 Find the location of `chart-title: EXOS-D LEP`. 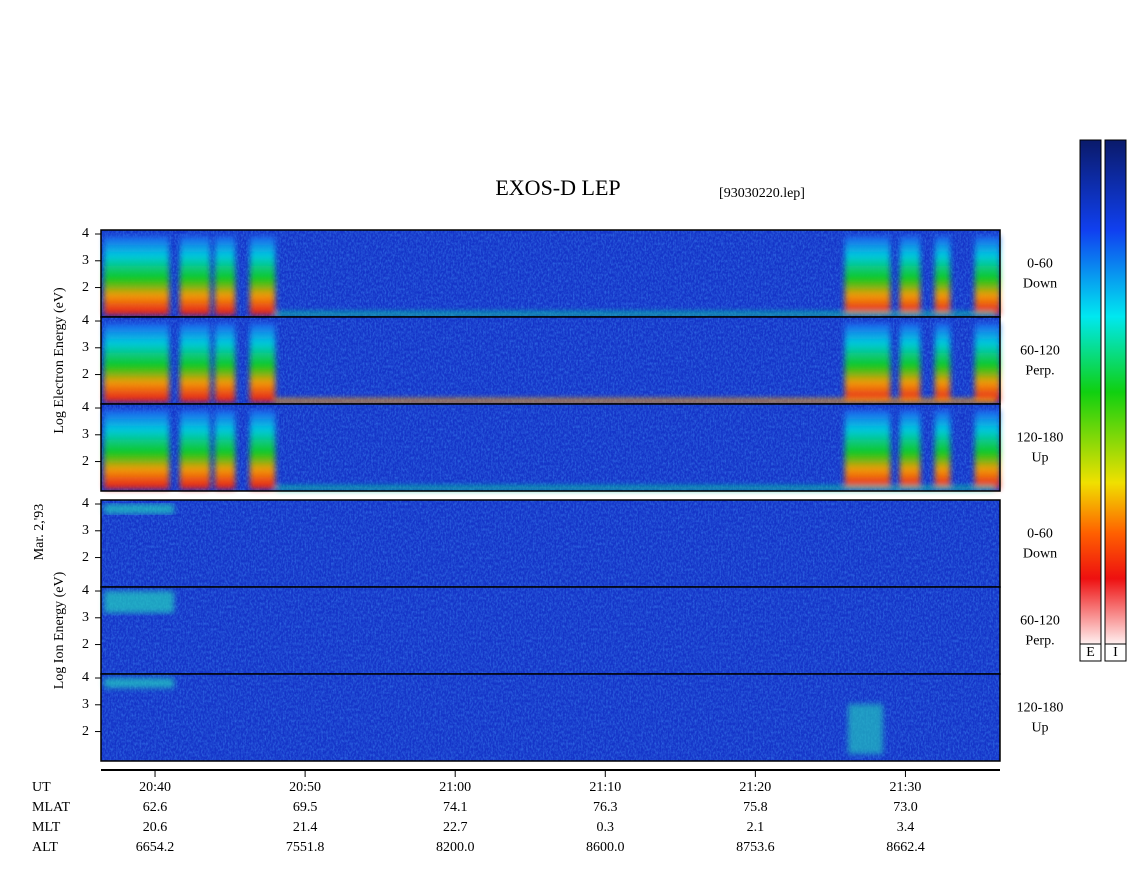

chart-title: EXOS-D LEP is located at coordinates (557, 187).